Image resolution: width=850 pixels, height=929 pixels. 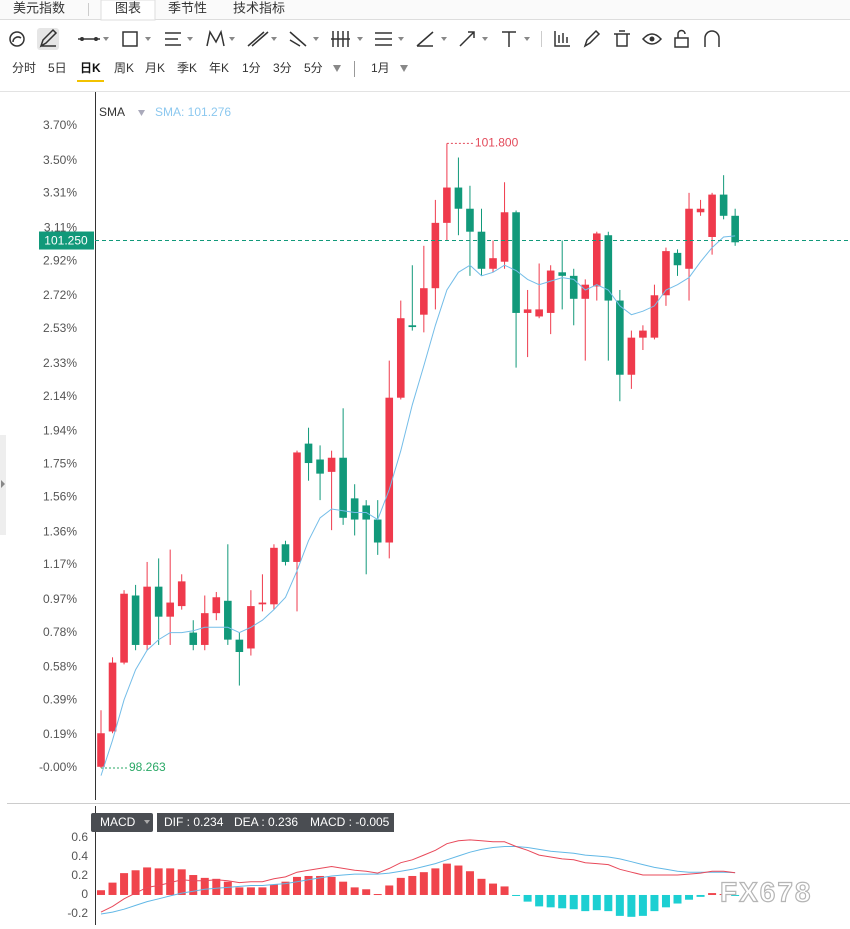 What do you see at coordinates (90, 68) in the screenshot?
I see `period: 日K` at bounding box center [90, 68].